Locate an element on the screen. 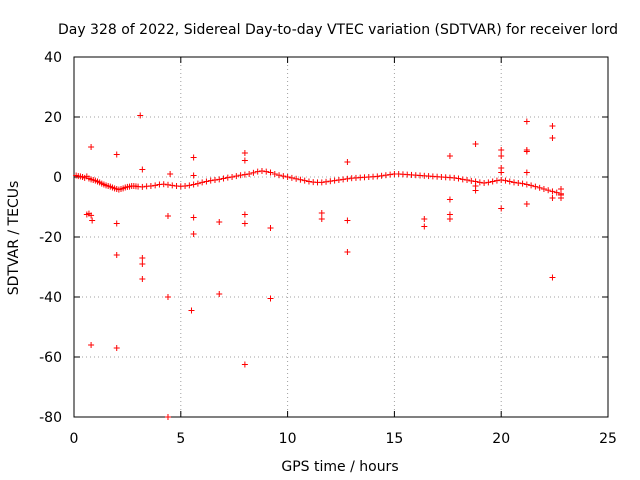  y-tick-label: -60 is located at coordinates (50, 358).